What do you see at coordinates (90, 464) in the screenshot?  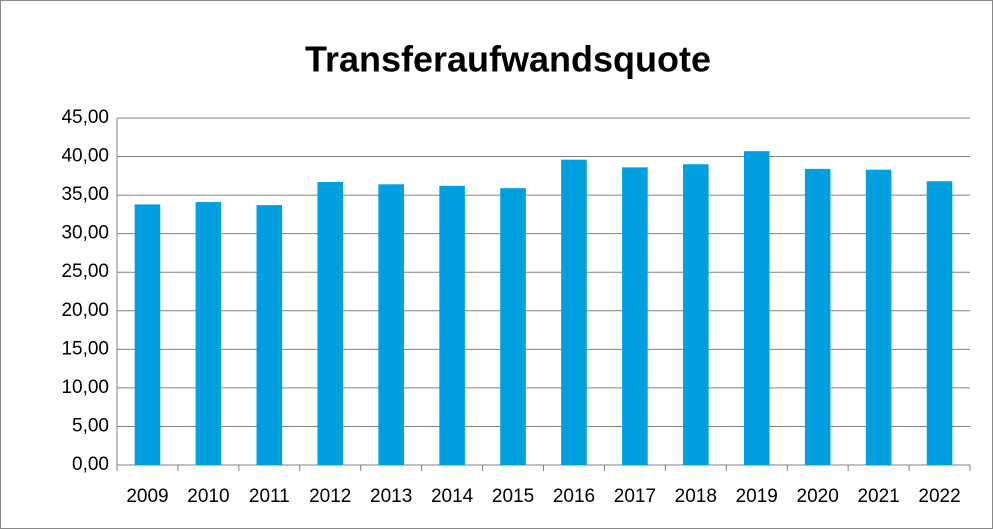 I see `y-tick-label: 0,00` at bounding box center [90, 464].